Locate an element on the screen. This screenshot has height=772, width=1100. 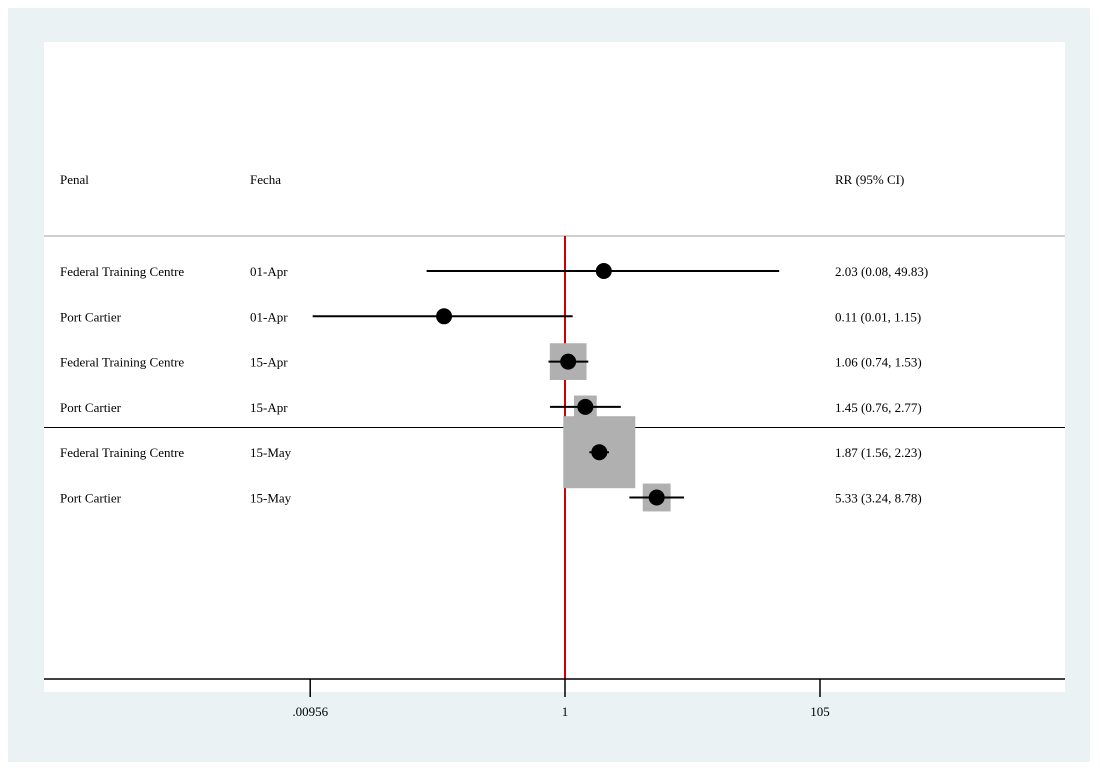
x-tick-label: 105 is located at coordinates (820, 711).